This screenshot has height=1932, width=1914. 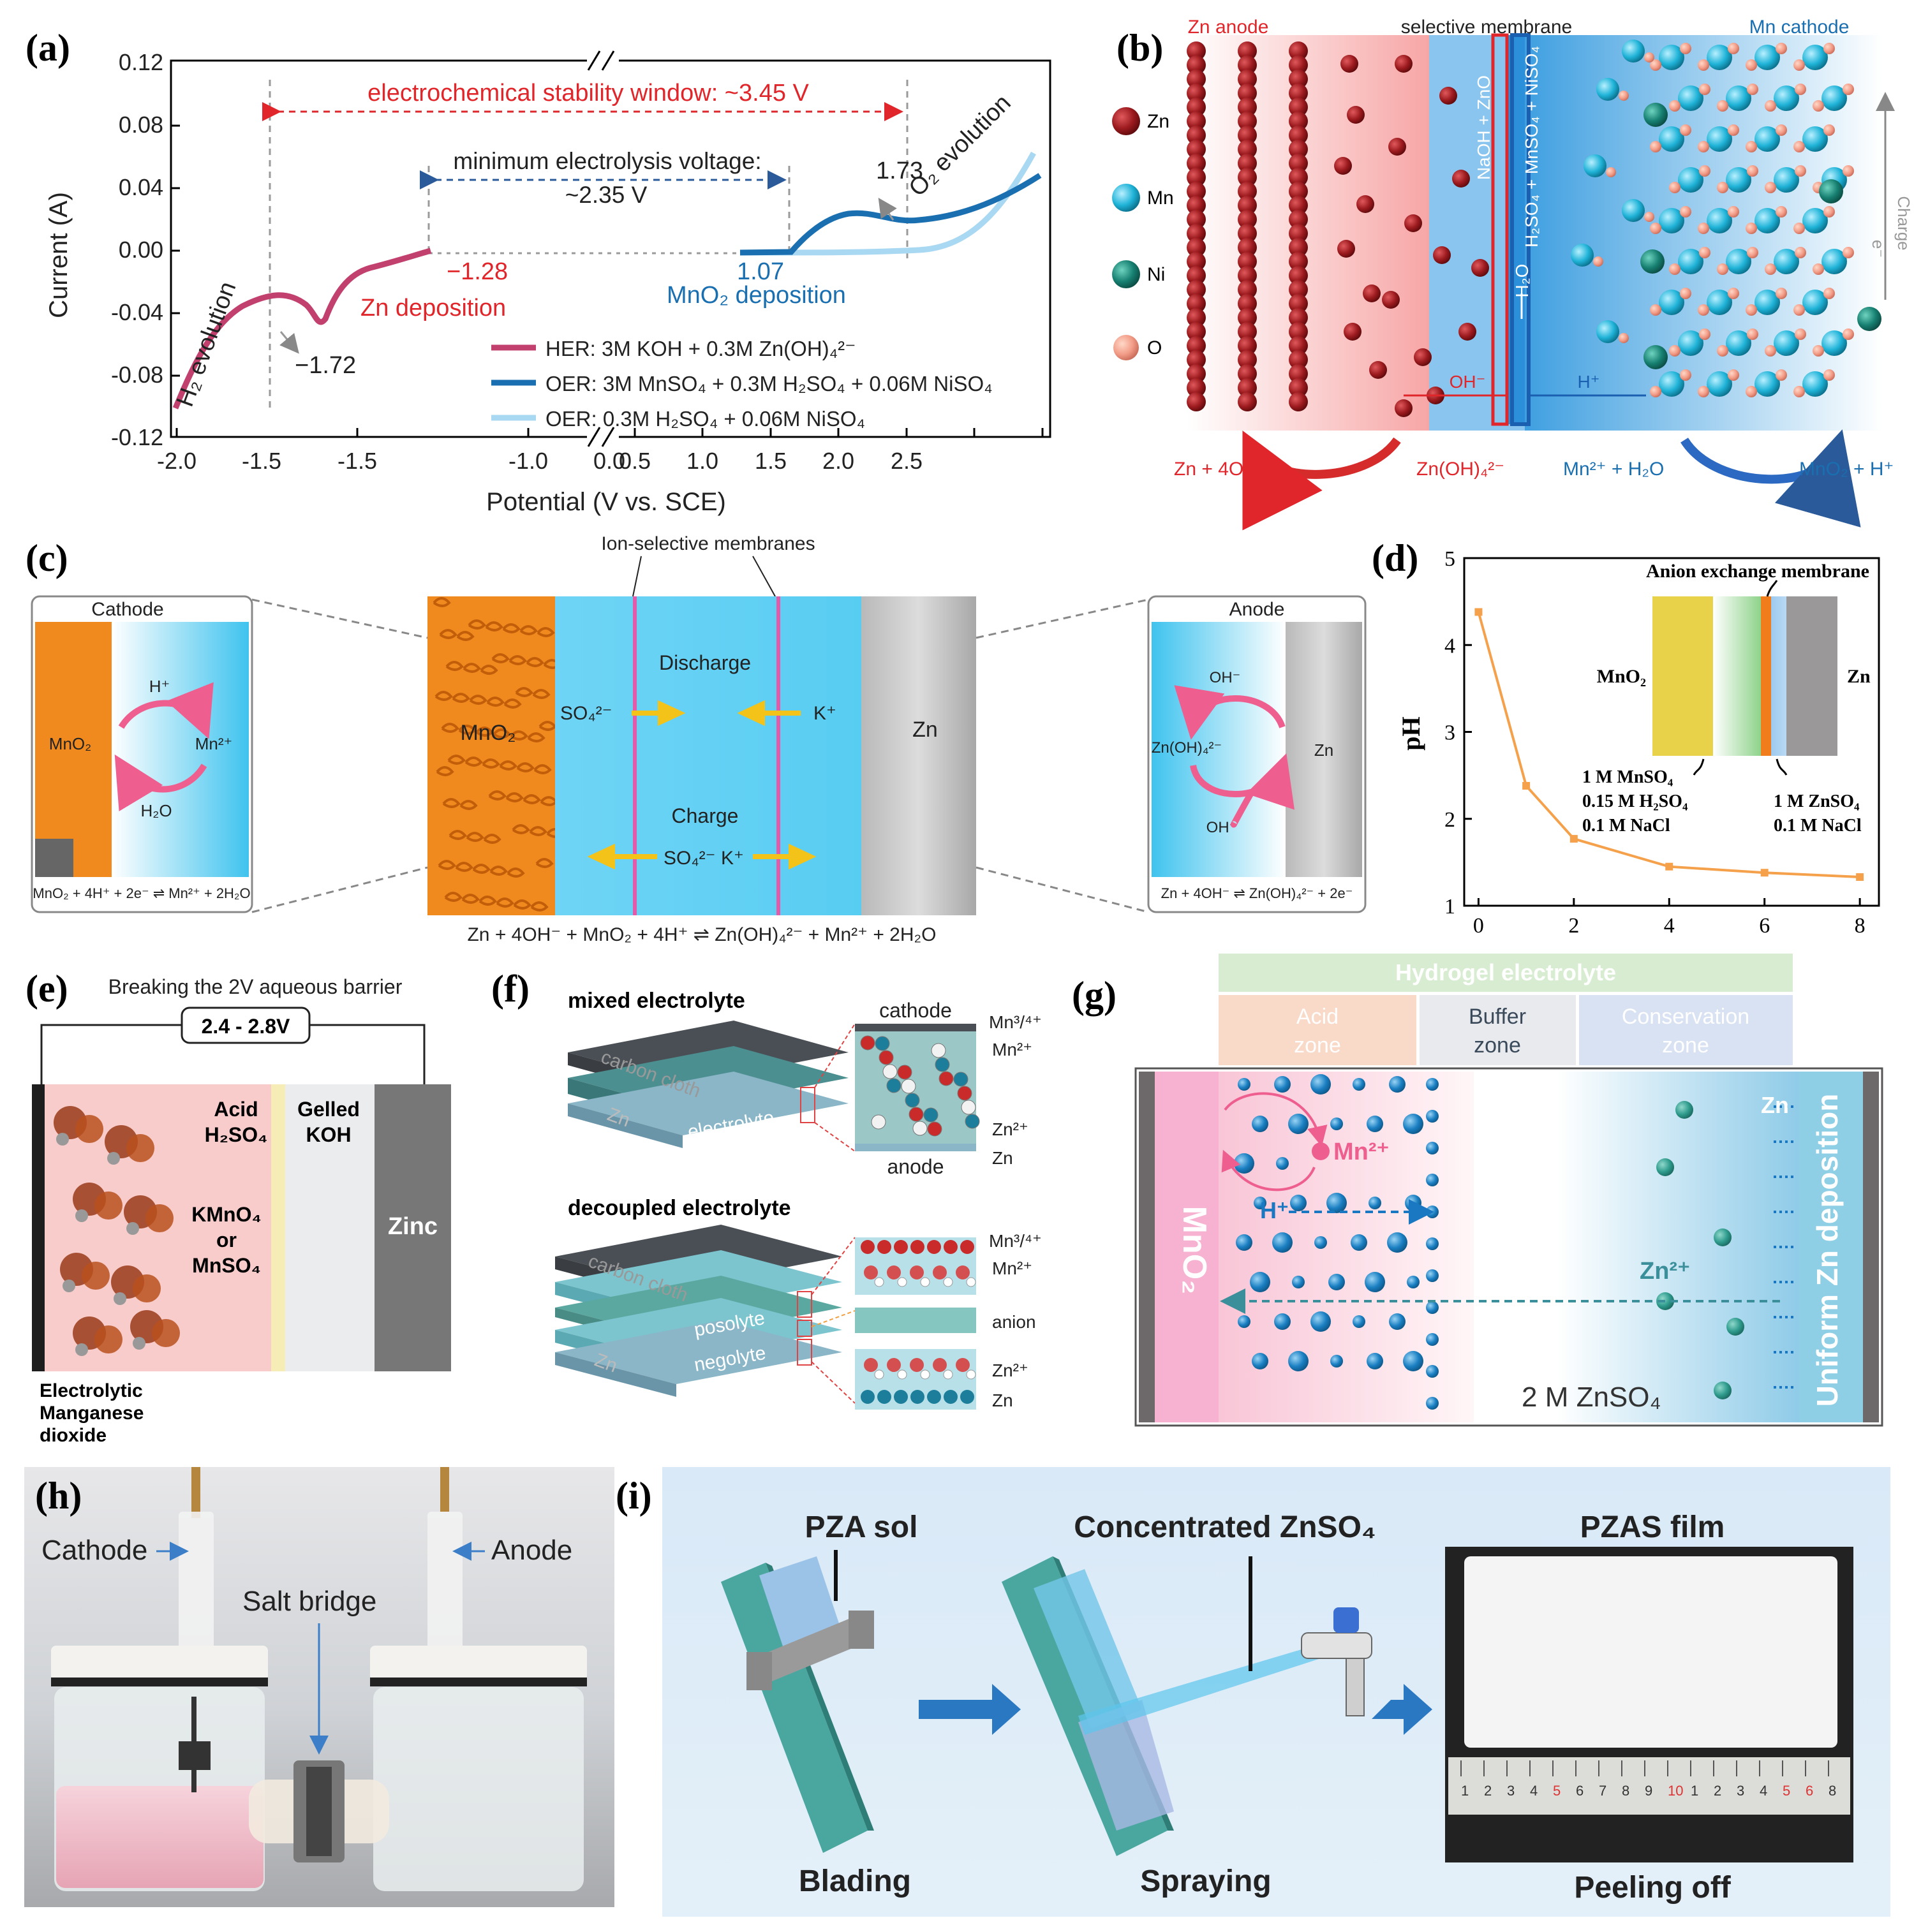 What do you see at coordinates (48, 48) in the screenshot?
I see `panel-a-label: (a)` at bounding box center [48, 48].